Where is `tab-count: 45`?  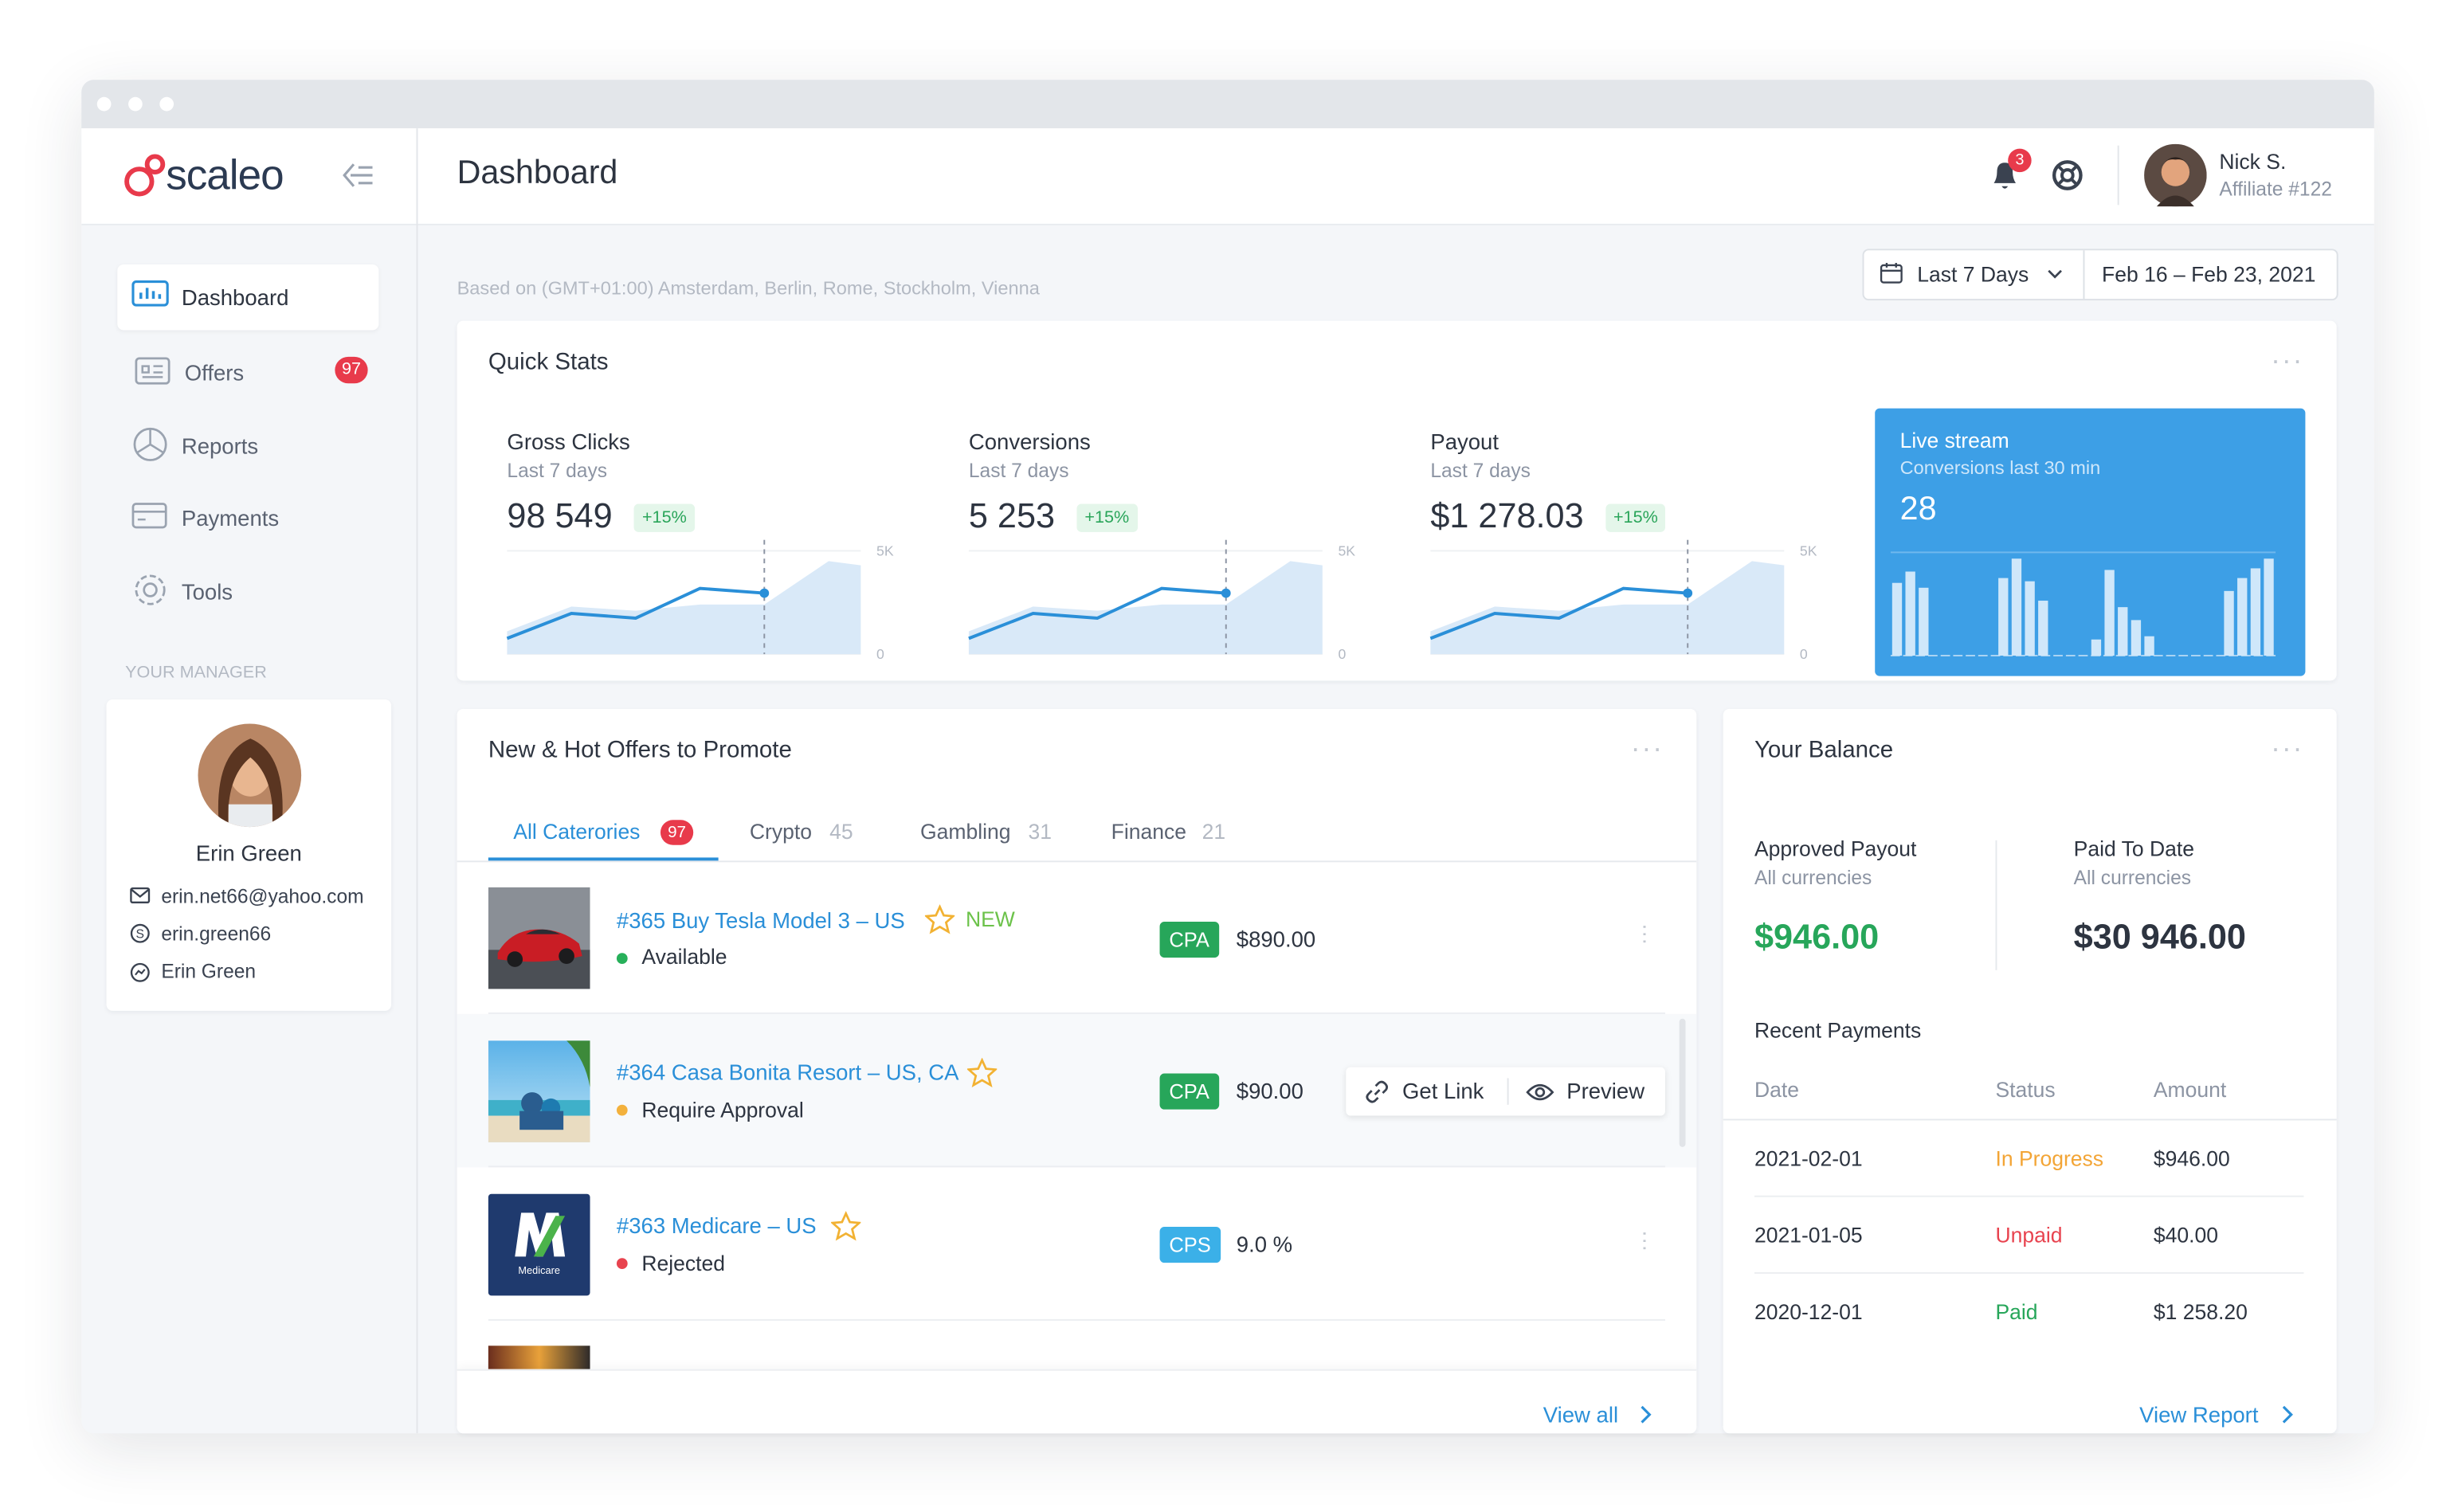
tab-count: 45 is located at coordinates (841, 832).